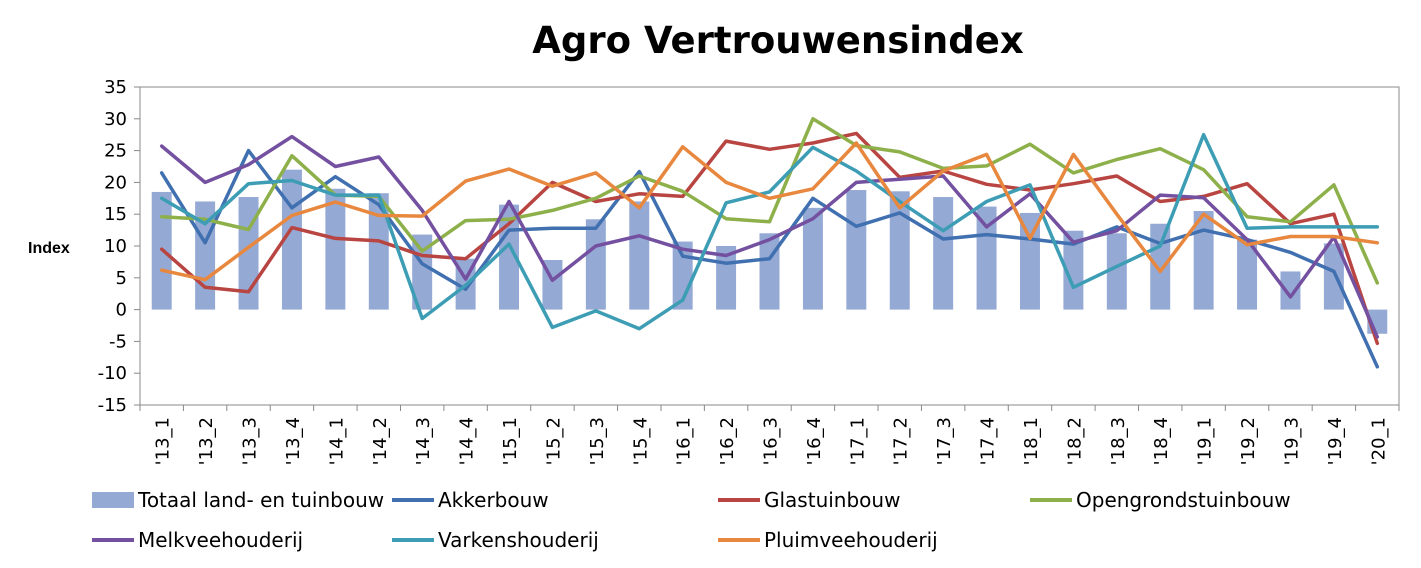 This screenshot has height=568, width=1421. What do you see at coordinates (1183, 500) in the screenshot?
I see `legend-label-opengrondstuinbouw: Opengrondstuinbouw` at bounding box center [1183, 500].